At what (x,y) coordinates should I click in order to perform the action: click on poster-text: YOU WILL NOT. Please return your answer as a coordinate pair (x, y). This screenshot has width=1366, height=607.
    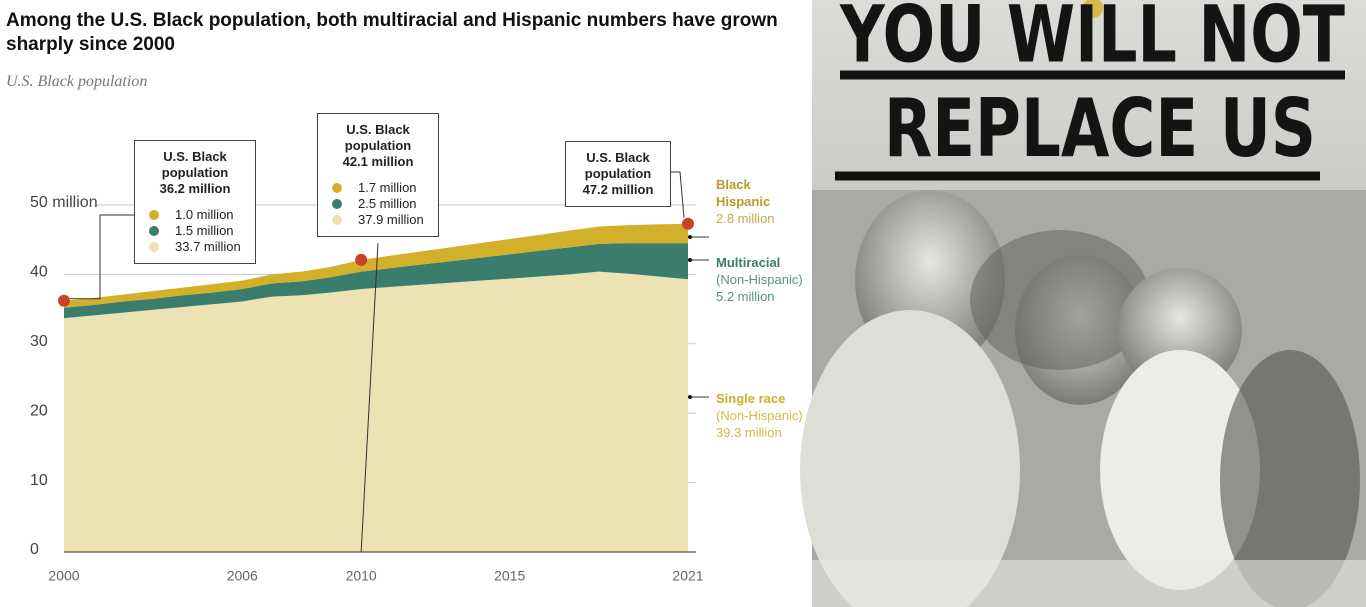
    Looking at the image, I should click on (1092, 40).